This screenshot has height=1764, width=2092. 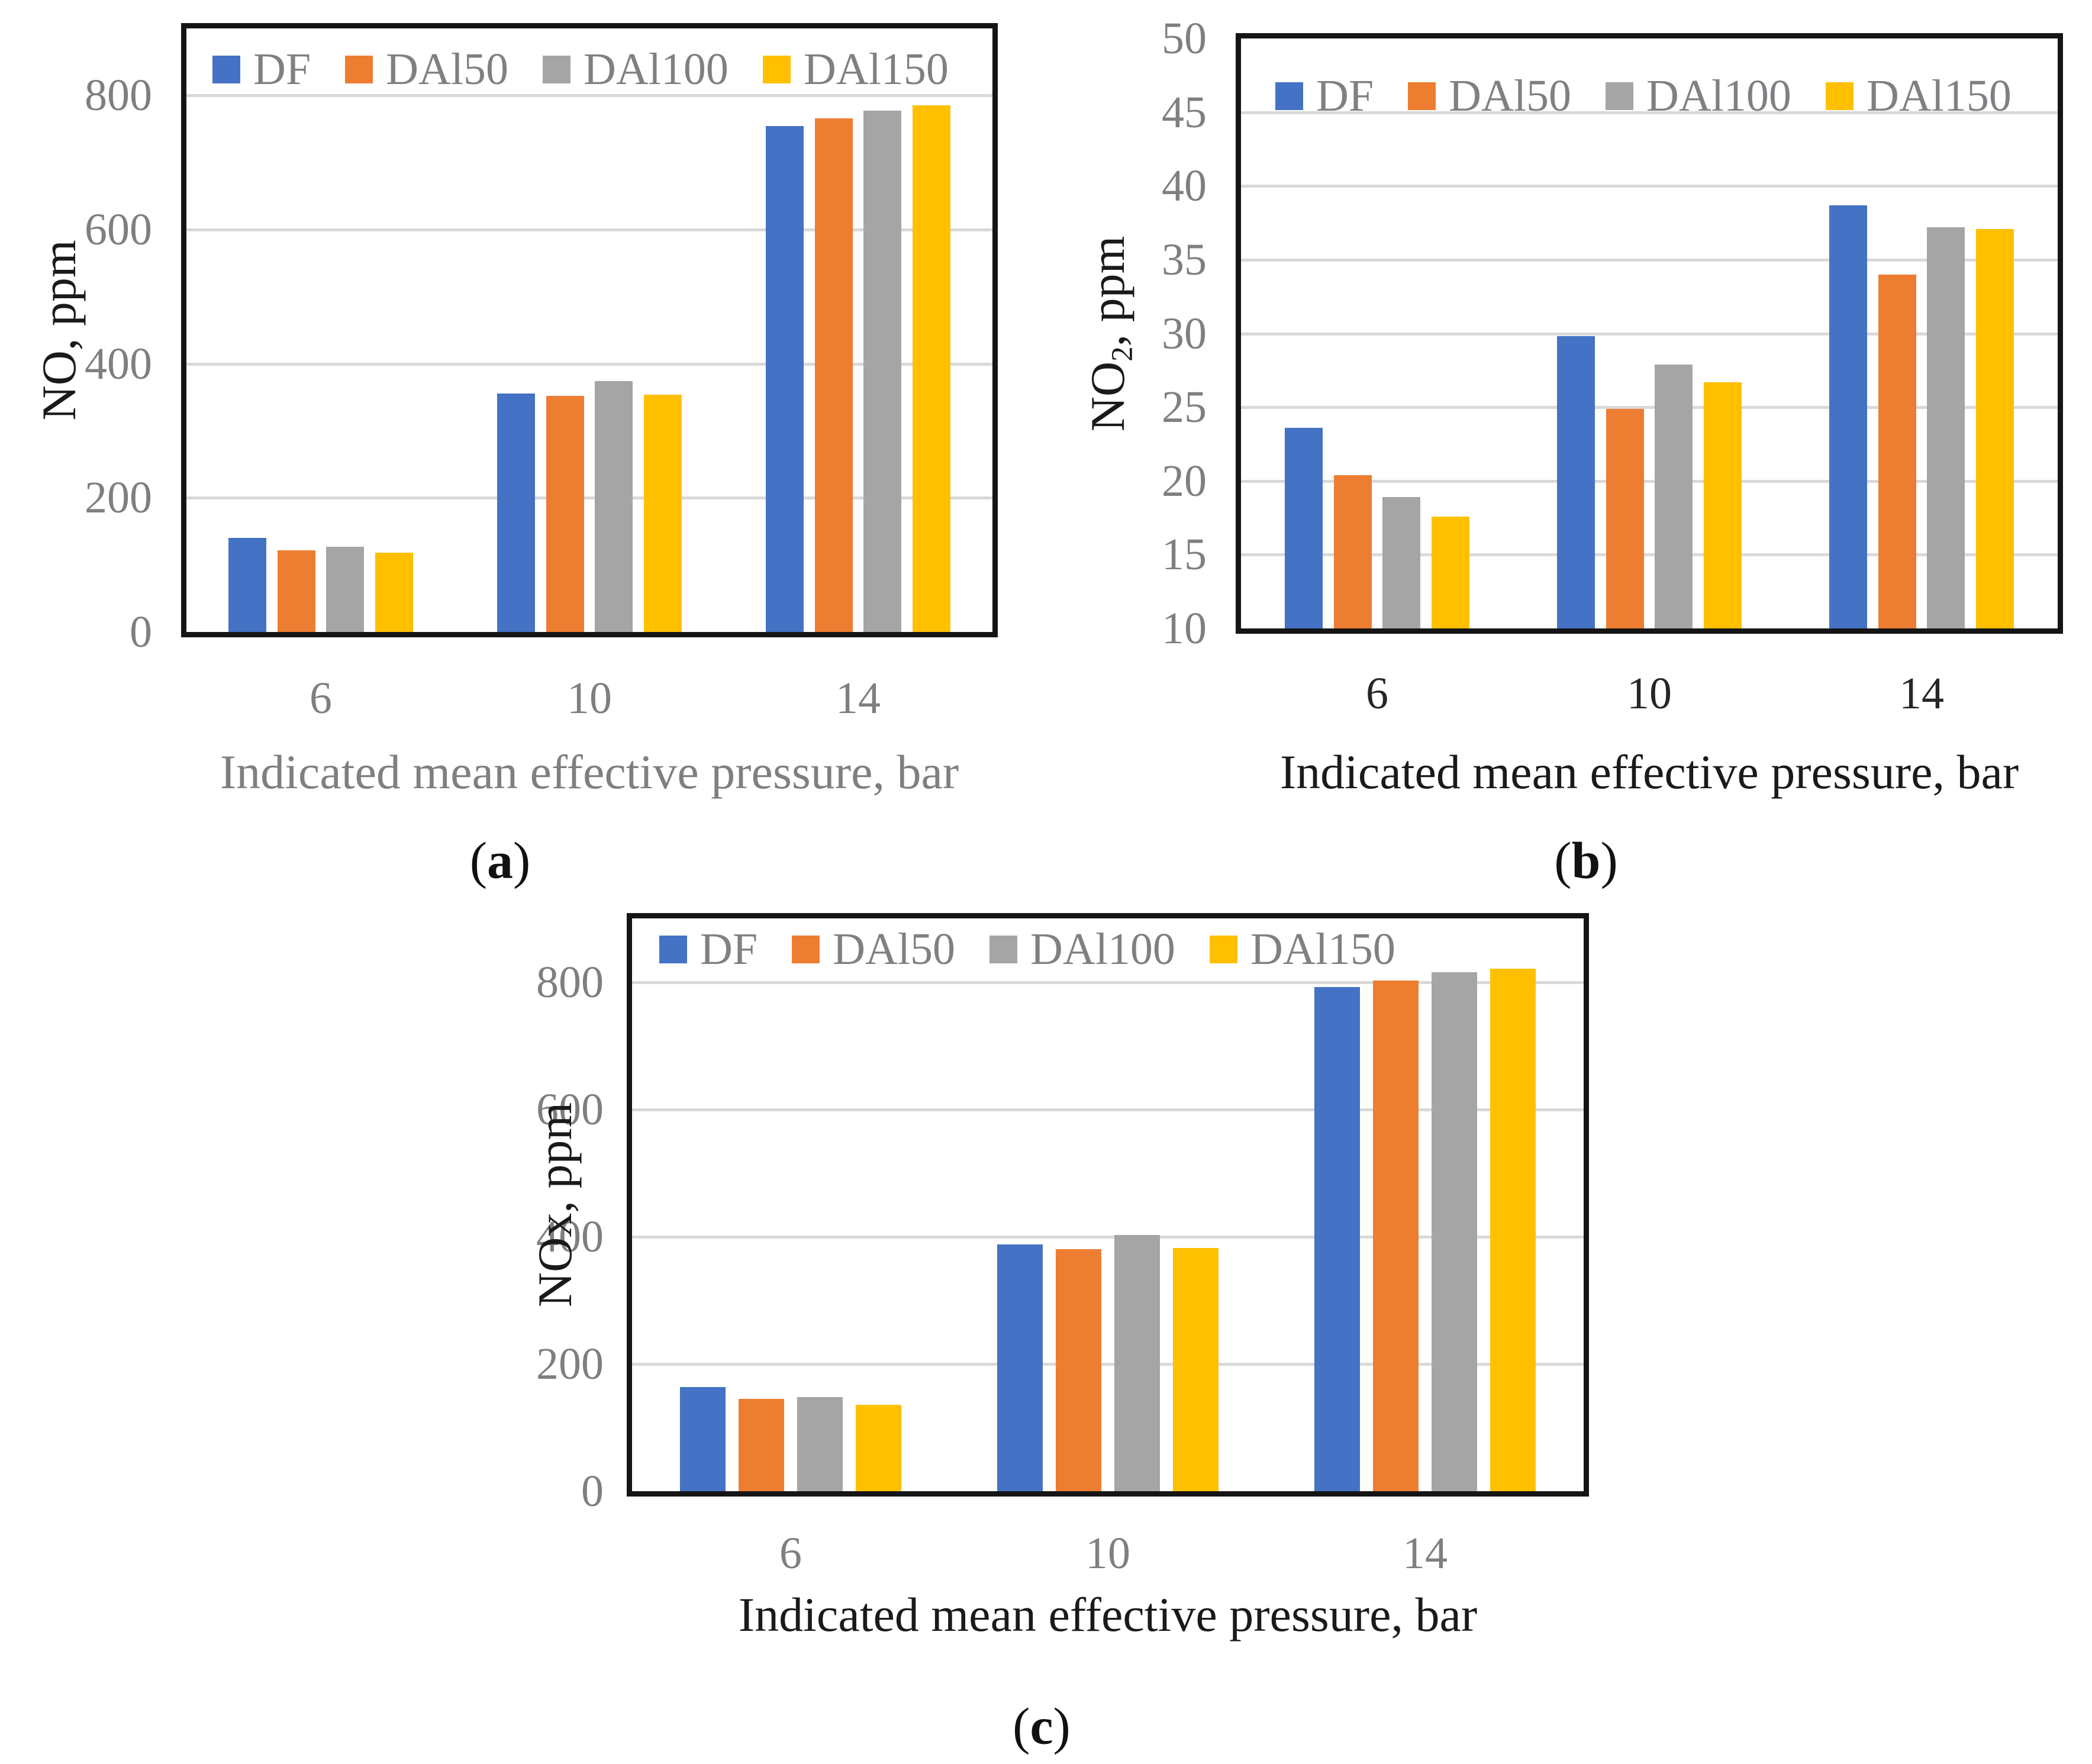 What do you see at coordinates (141, 632) in the screenshot?
I see `y-tick-label: 0` at bounding box center [141, 632].